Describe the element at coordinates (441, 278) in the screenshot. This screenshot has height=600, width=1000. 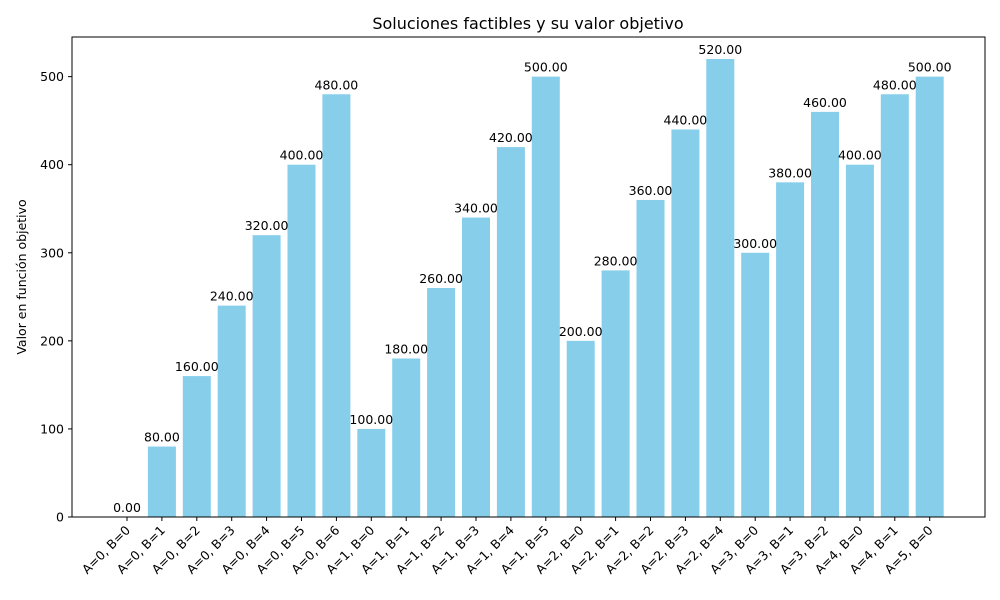
I see `data-label-9: 260.00` at that location.